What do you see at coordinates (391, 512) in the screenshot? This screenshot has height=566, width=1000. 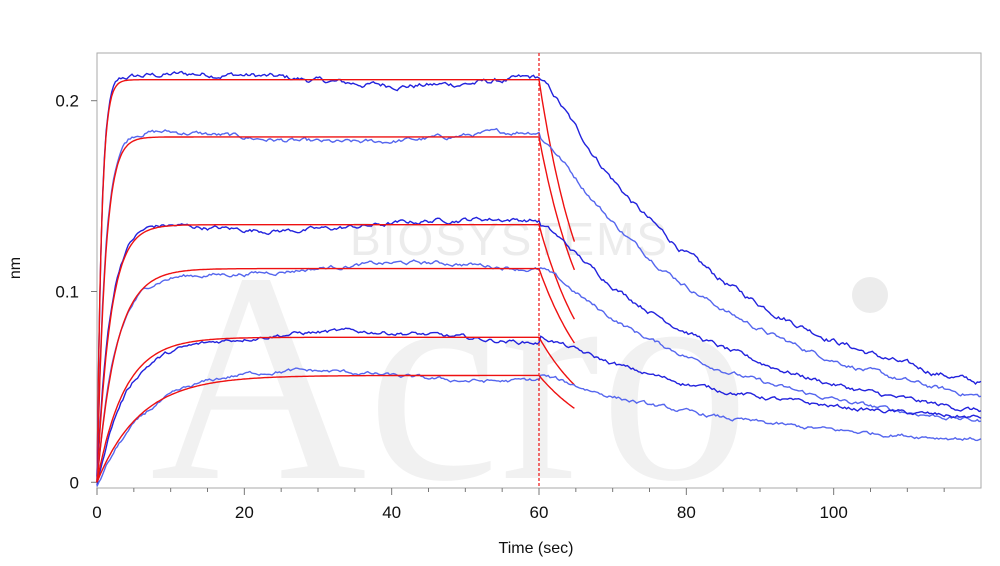 I see `x-tick-label: 40` at bounding box center [391, 512].